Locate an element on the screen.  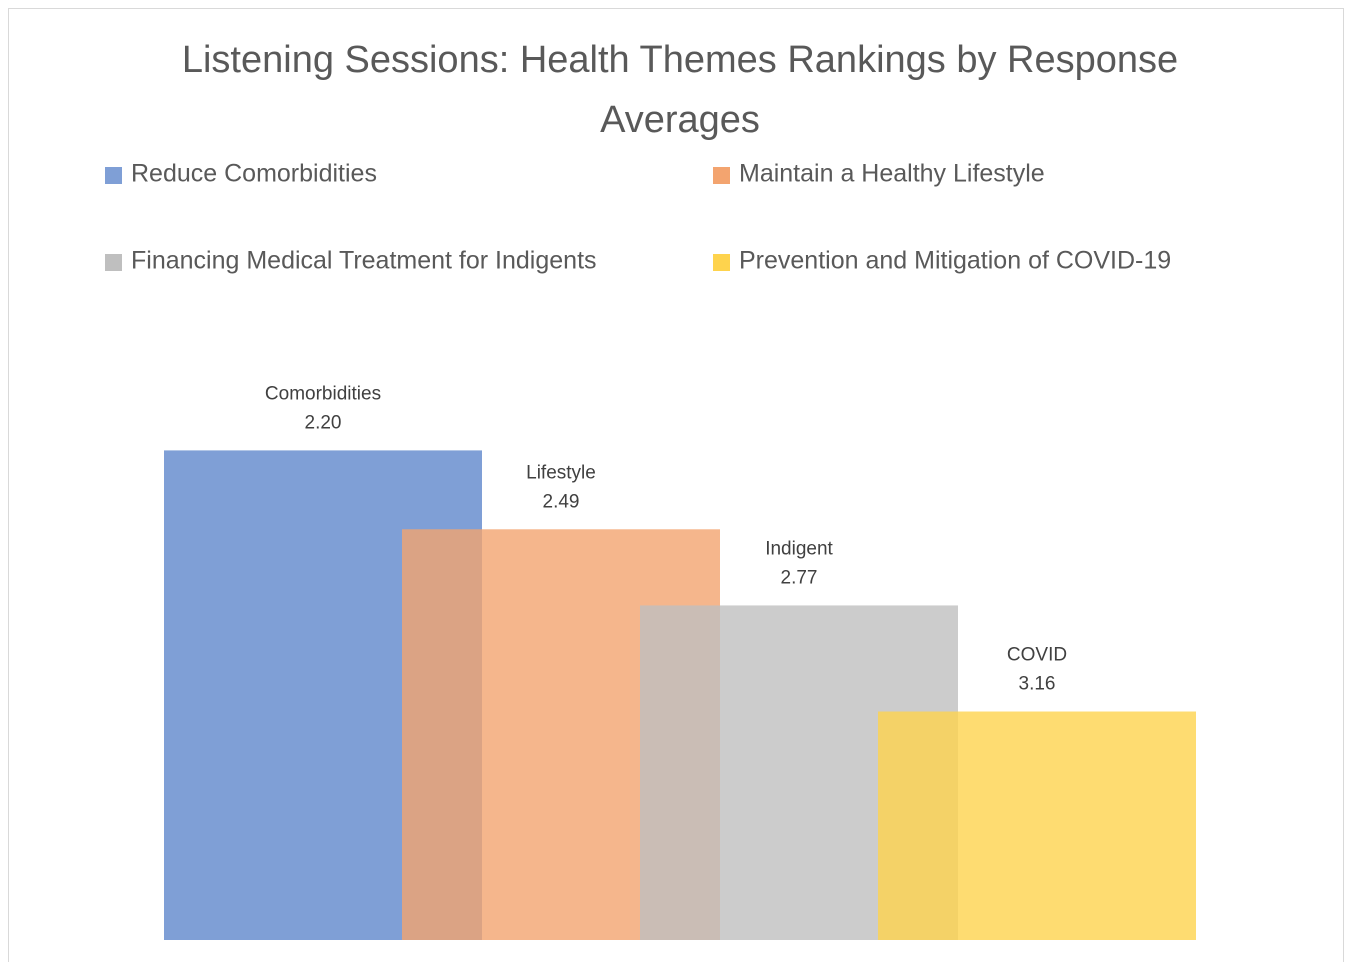
data-label-name: Comorbidities is located at coordinates (323, 393).